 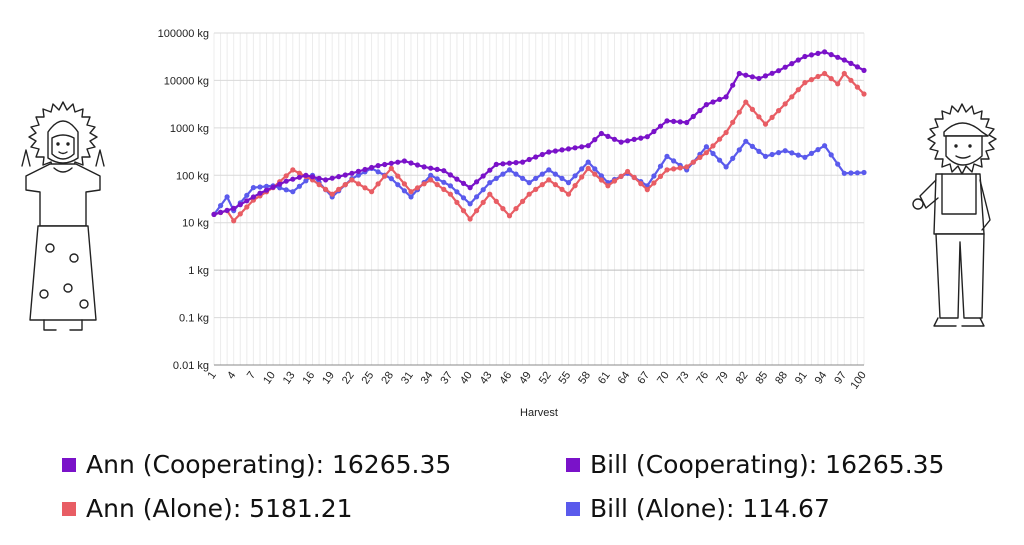 What do you see at coordinates (194, 319) in the screenshot?
I see `y-tick-label: 0.1 kg` at bounding box center [194, 319].